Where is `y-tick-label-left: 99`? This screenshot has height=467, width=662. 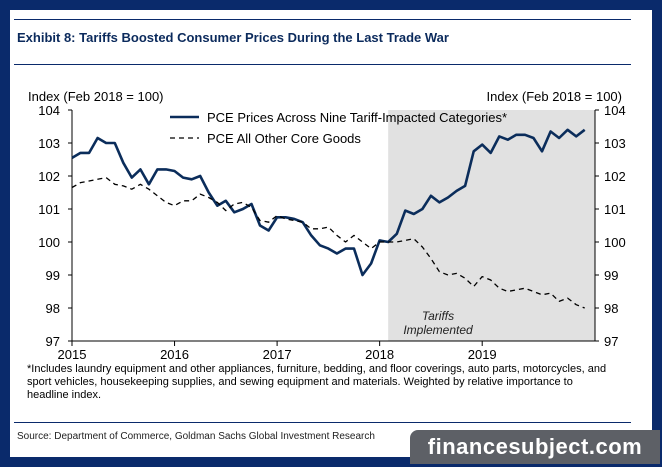
y-tick-label-left: 99 is located at coordinates (53, 275).